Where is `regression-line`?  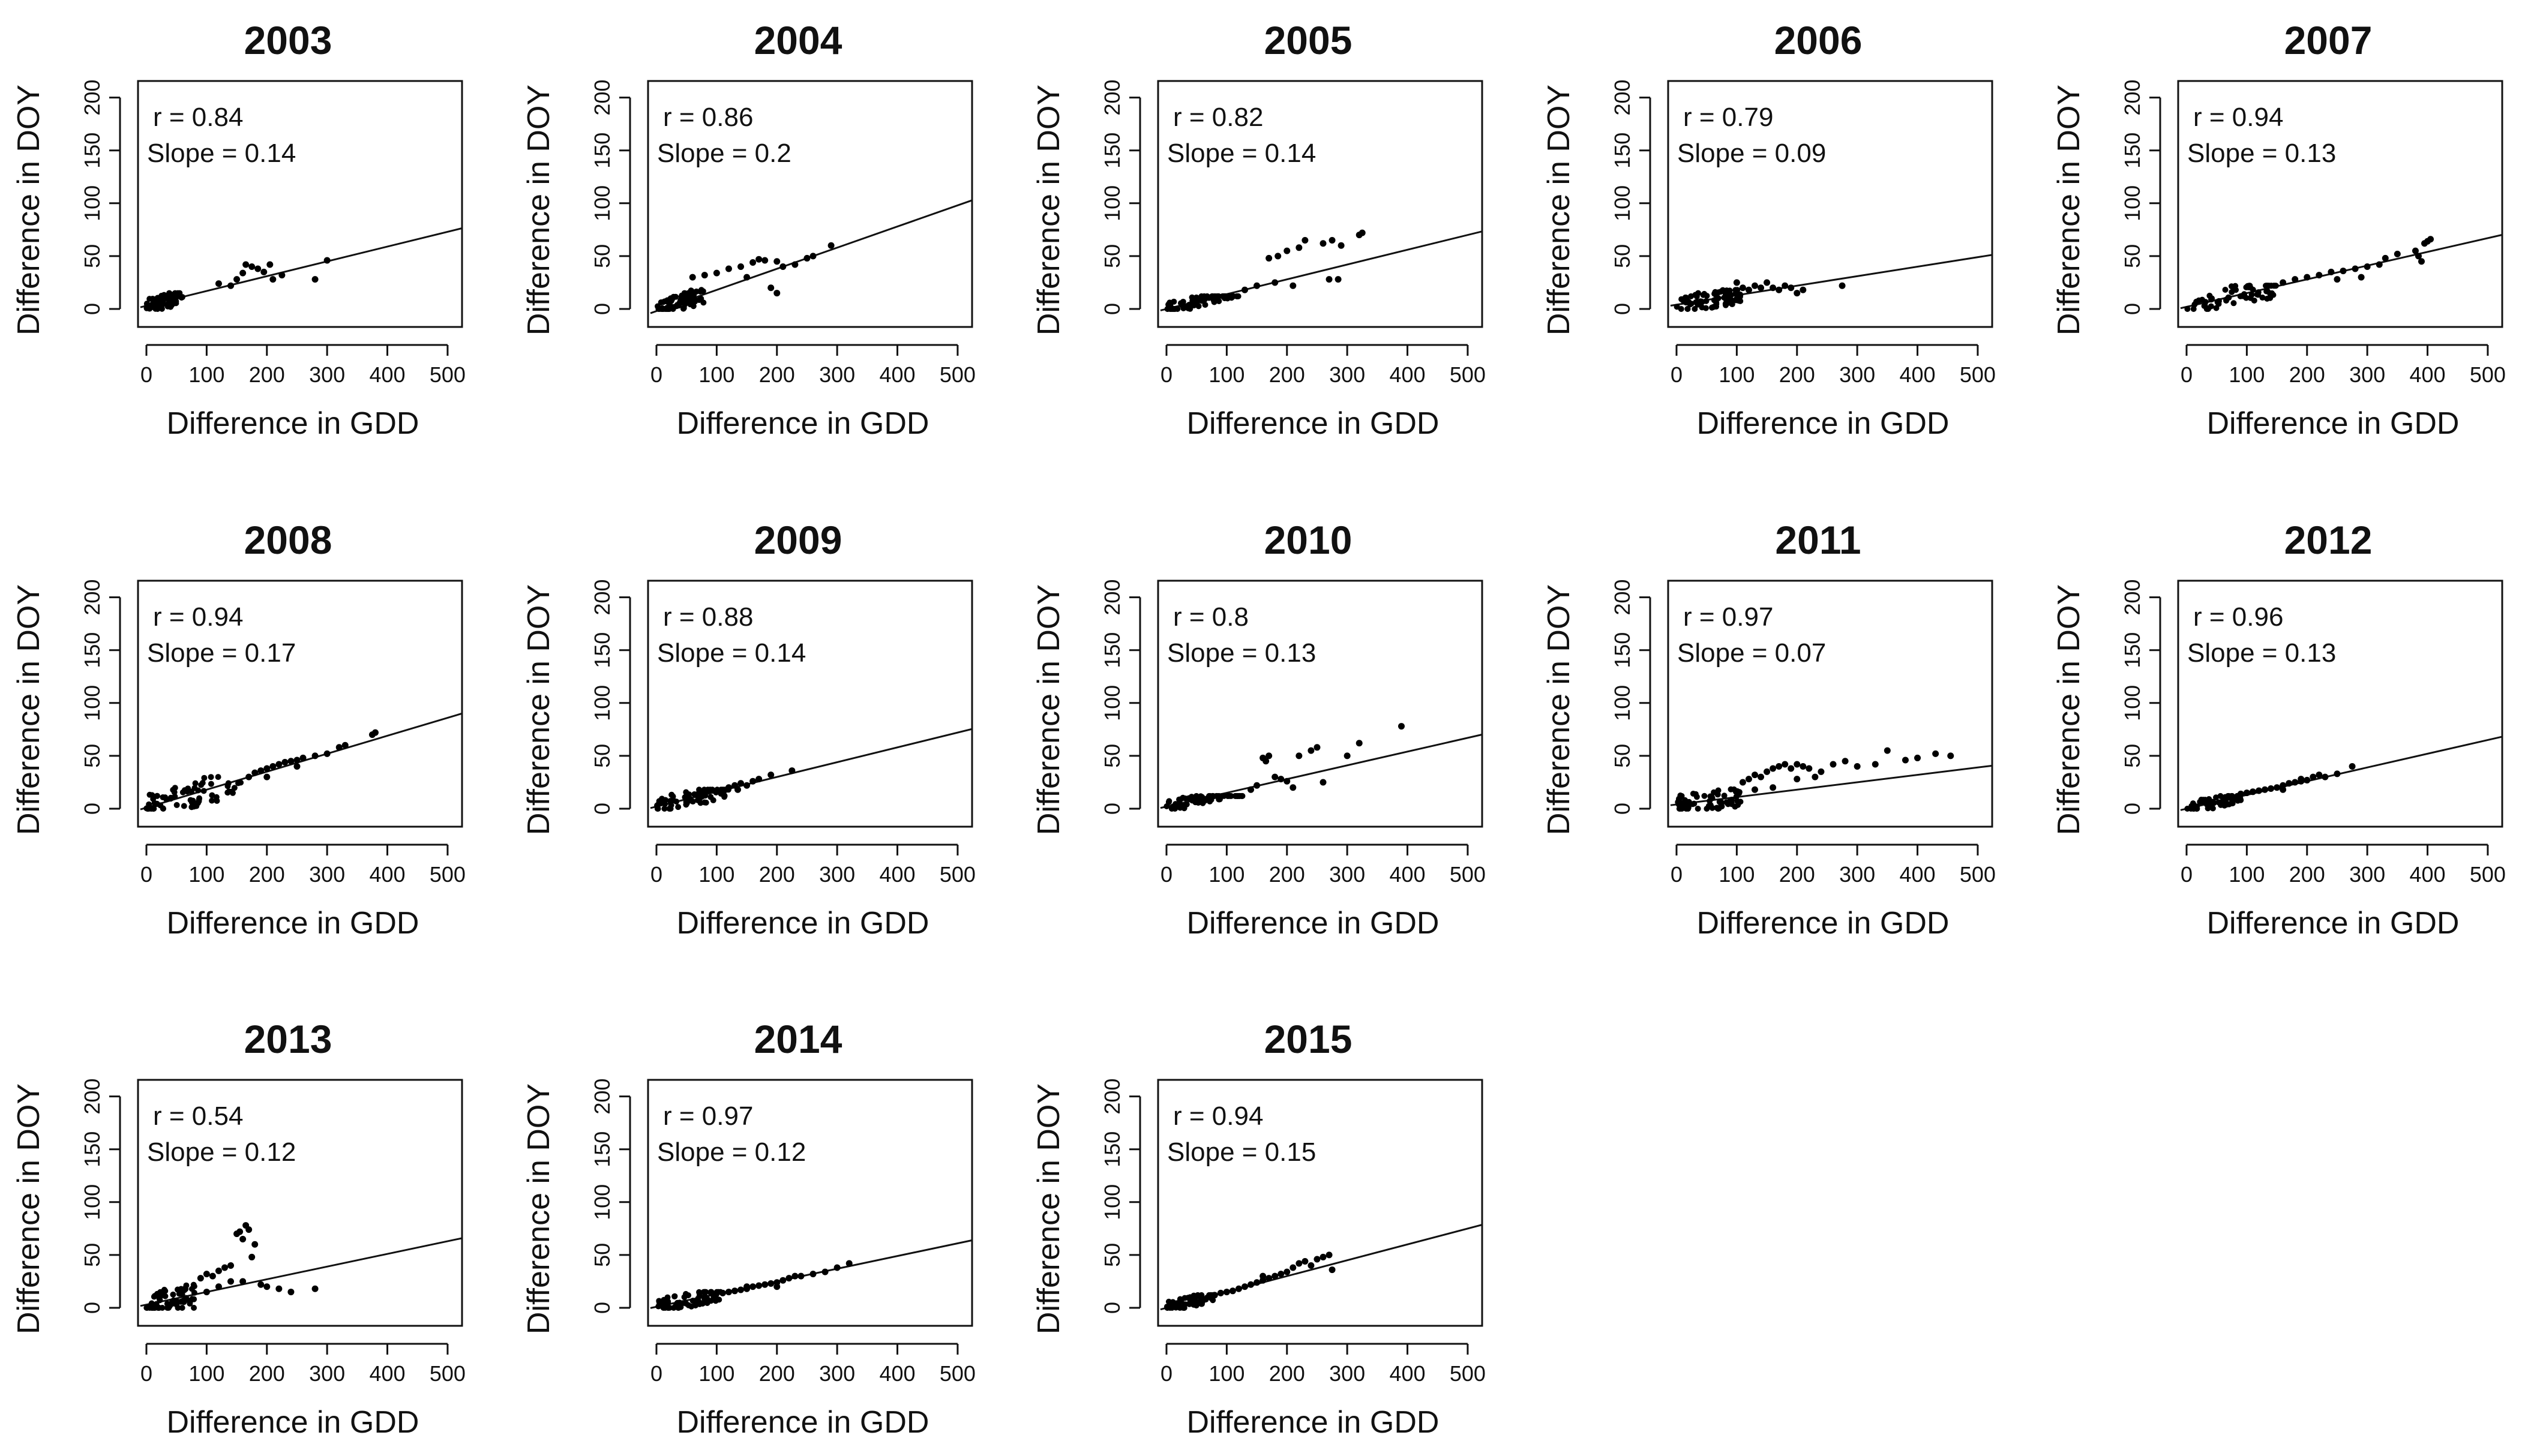
regression-line is located at coordinates (301, 1272).